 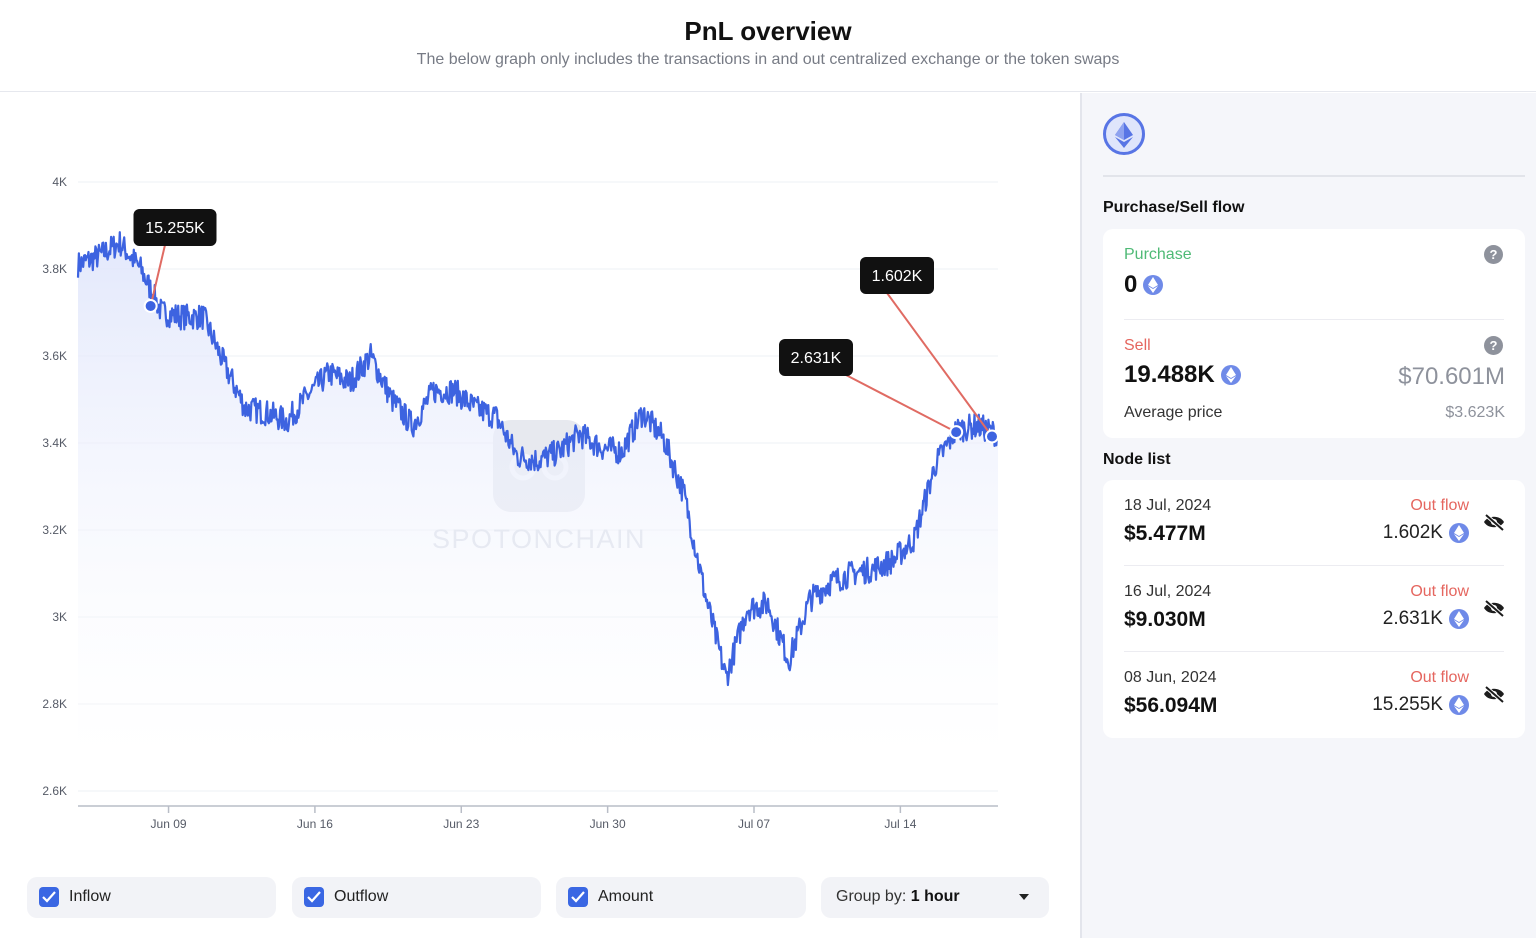 I want to click on y-tick-label: 2.8K, so click(x=54, y=704).